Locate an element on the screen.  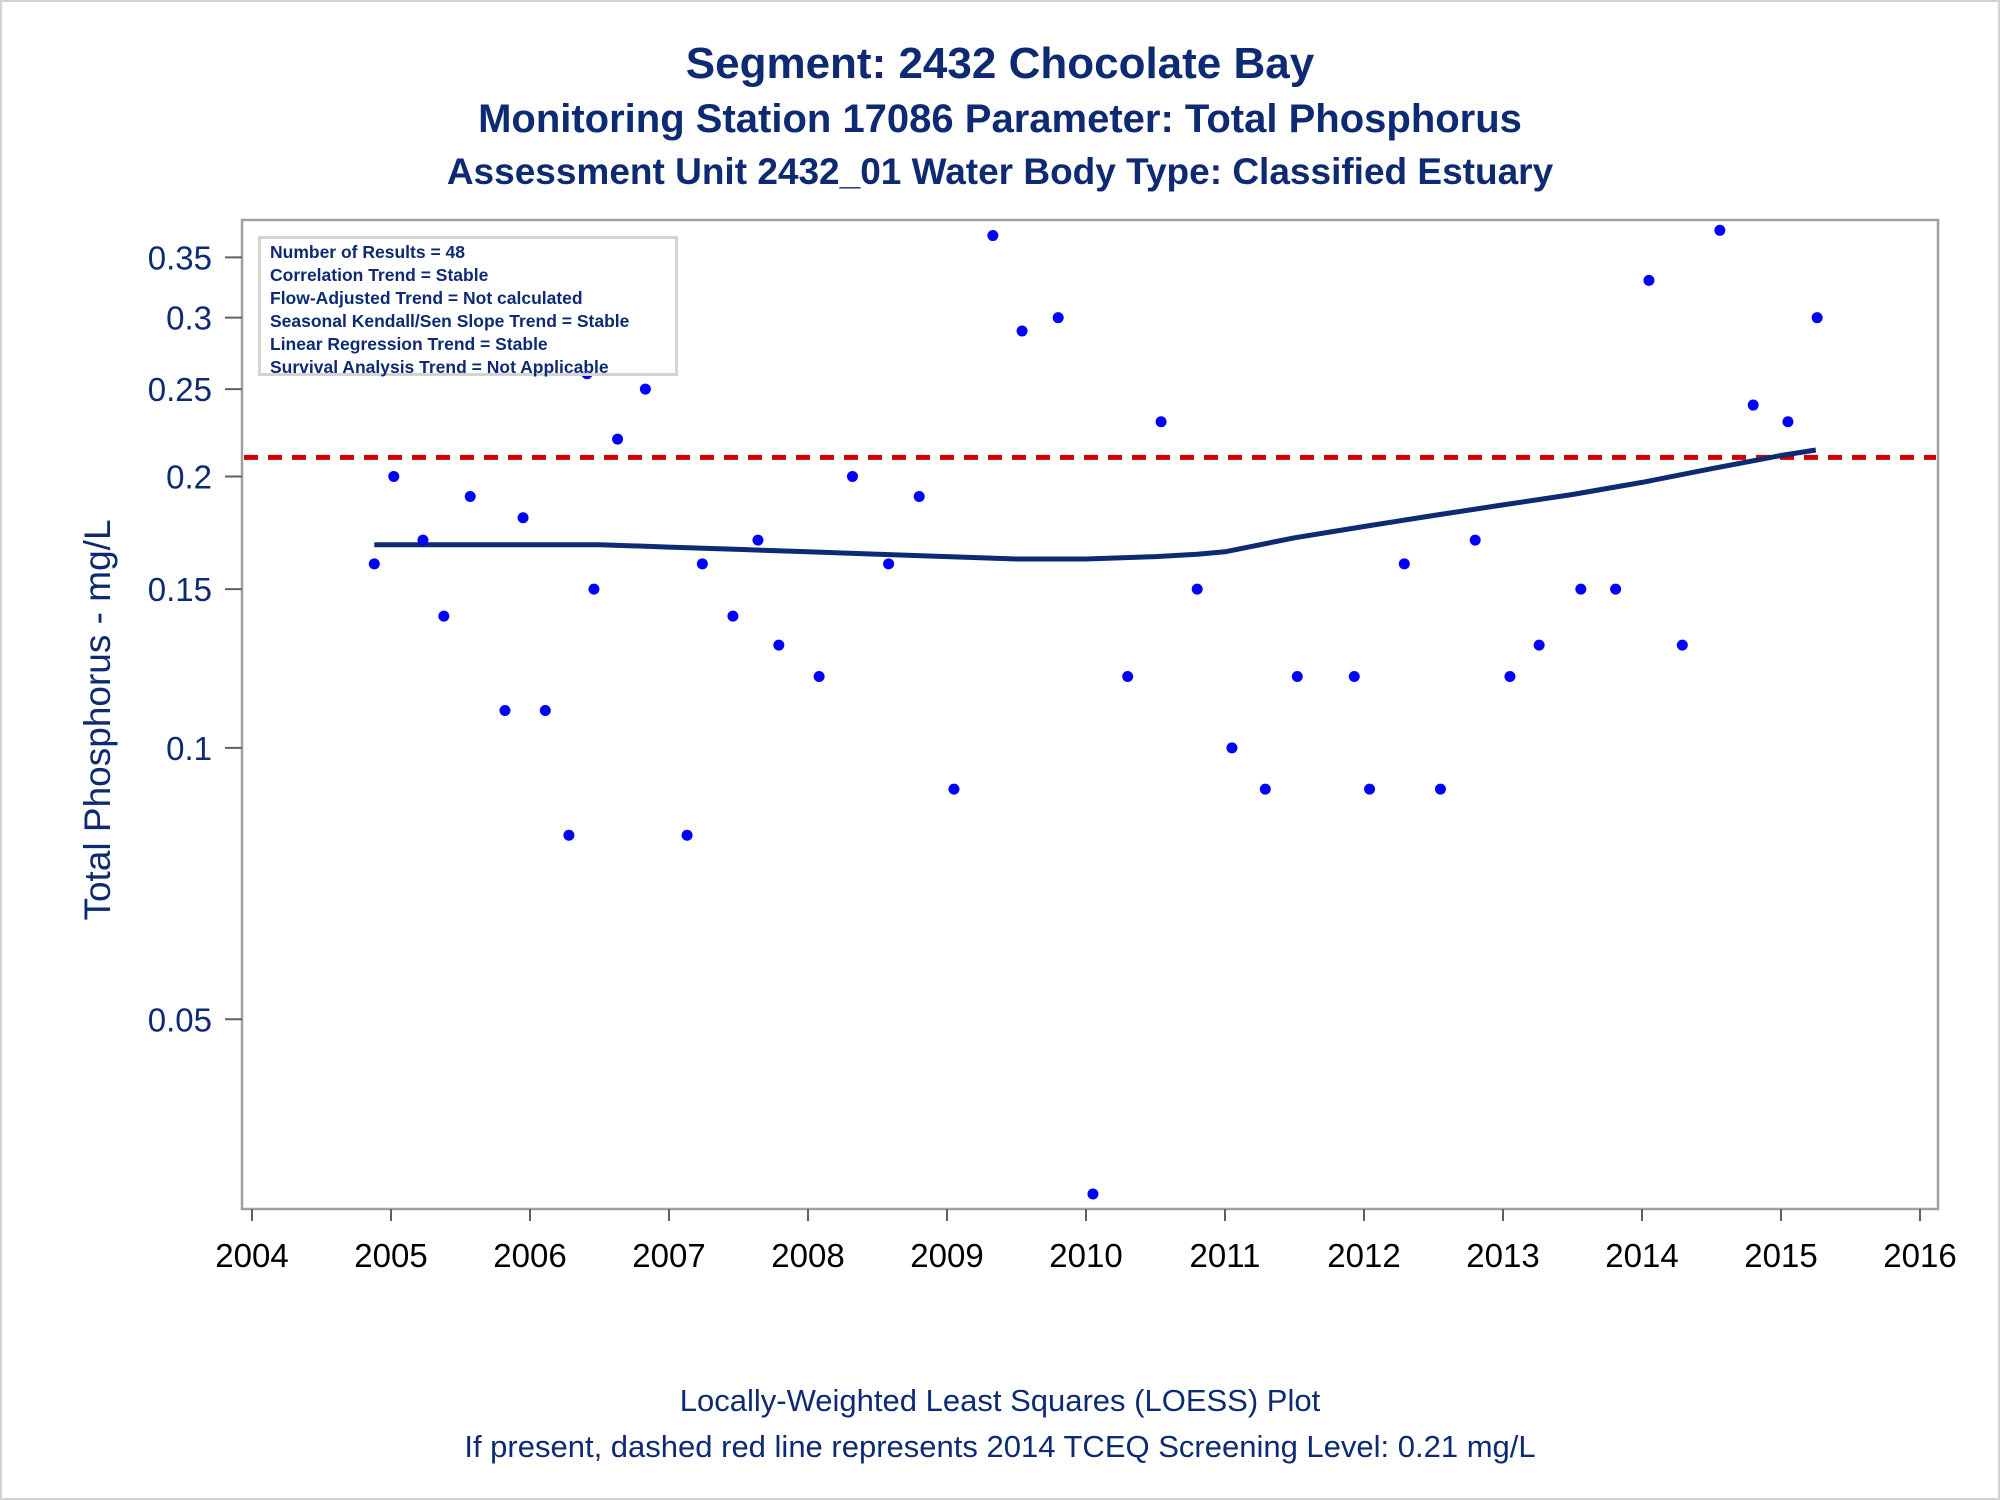
y-axis-label-container: Total Phosphorus - mg/L is located at coordinates (97, 719).